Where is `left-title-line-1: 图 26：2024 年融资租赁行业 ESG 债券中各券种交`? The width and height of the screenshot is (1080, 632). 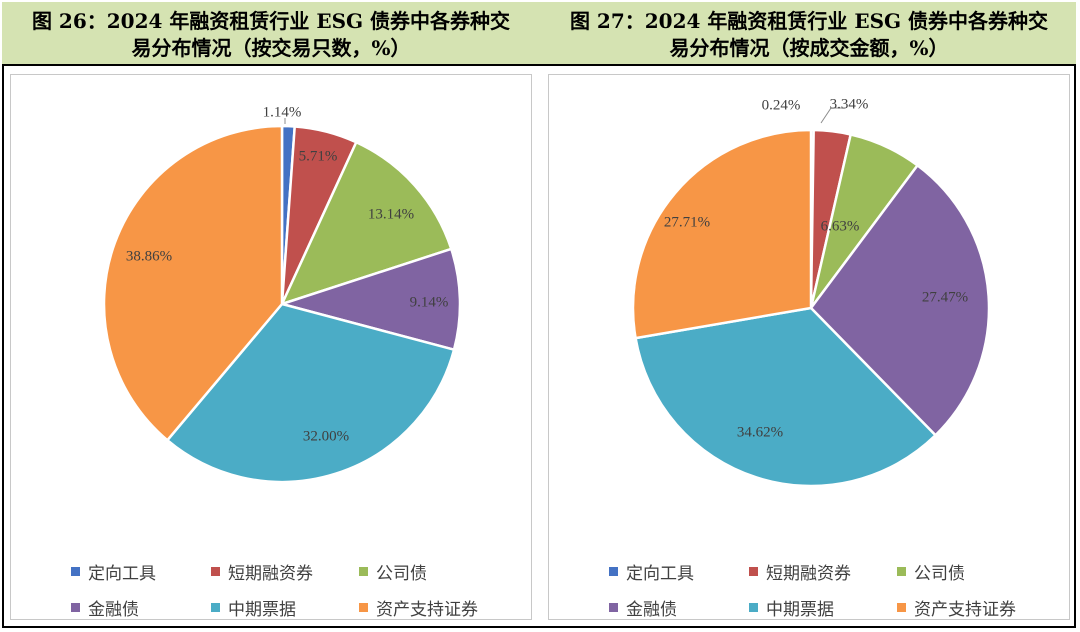 left-title-line-1: 图 26：2024 年融资租赁行业 ESG 债券中各券种交 is located at coordinates (271, 21).